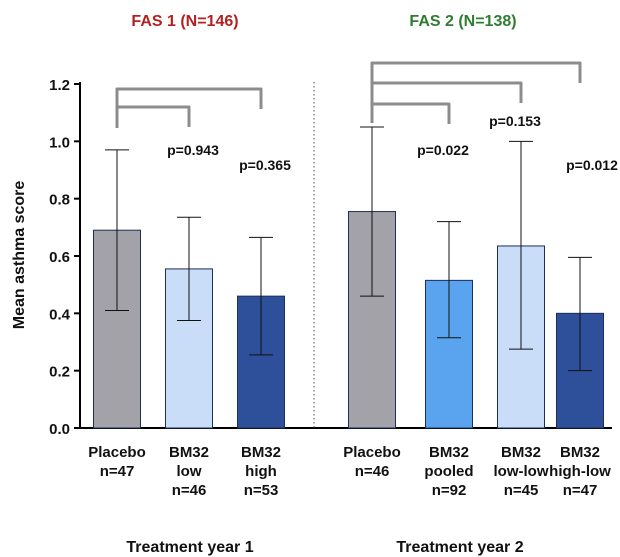 This screenshot has height=557, width=620. Describe the element at coordinates (448, 471) in the screenshot. I see `category-label: pooled` at that location.